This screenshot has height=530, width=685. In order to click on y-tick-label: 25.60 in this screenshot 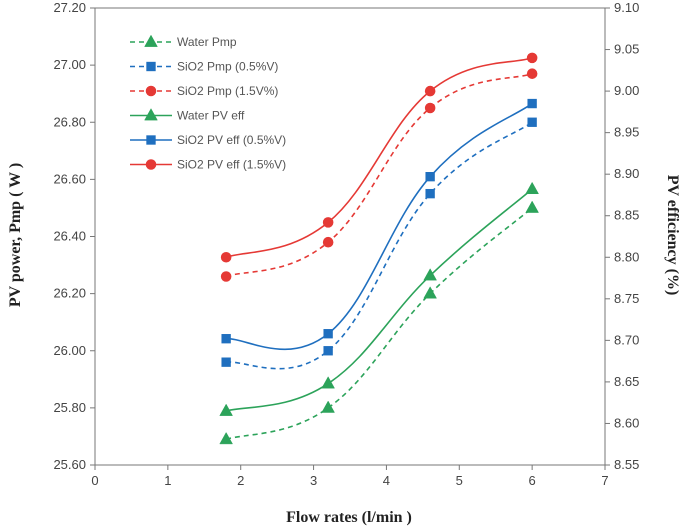, I will do `click(69, 464)`.